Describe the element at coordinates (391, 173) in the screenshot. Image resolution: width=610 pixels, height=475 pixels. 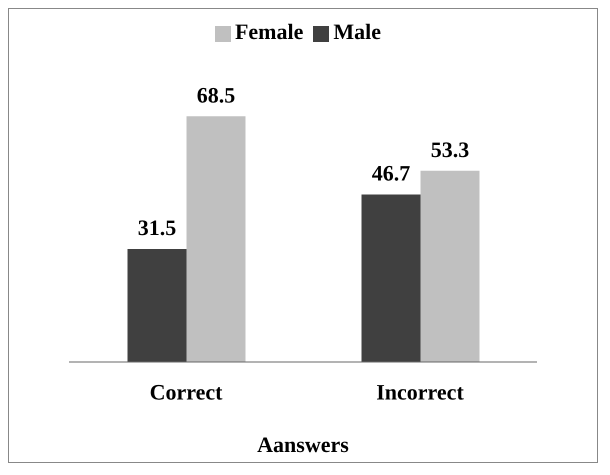
I see `data-label: 46.7` at that location.